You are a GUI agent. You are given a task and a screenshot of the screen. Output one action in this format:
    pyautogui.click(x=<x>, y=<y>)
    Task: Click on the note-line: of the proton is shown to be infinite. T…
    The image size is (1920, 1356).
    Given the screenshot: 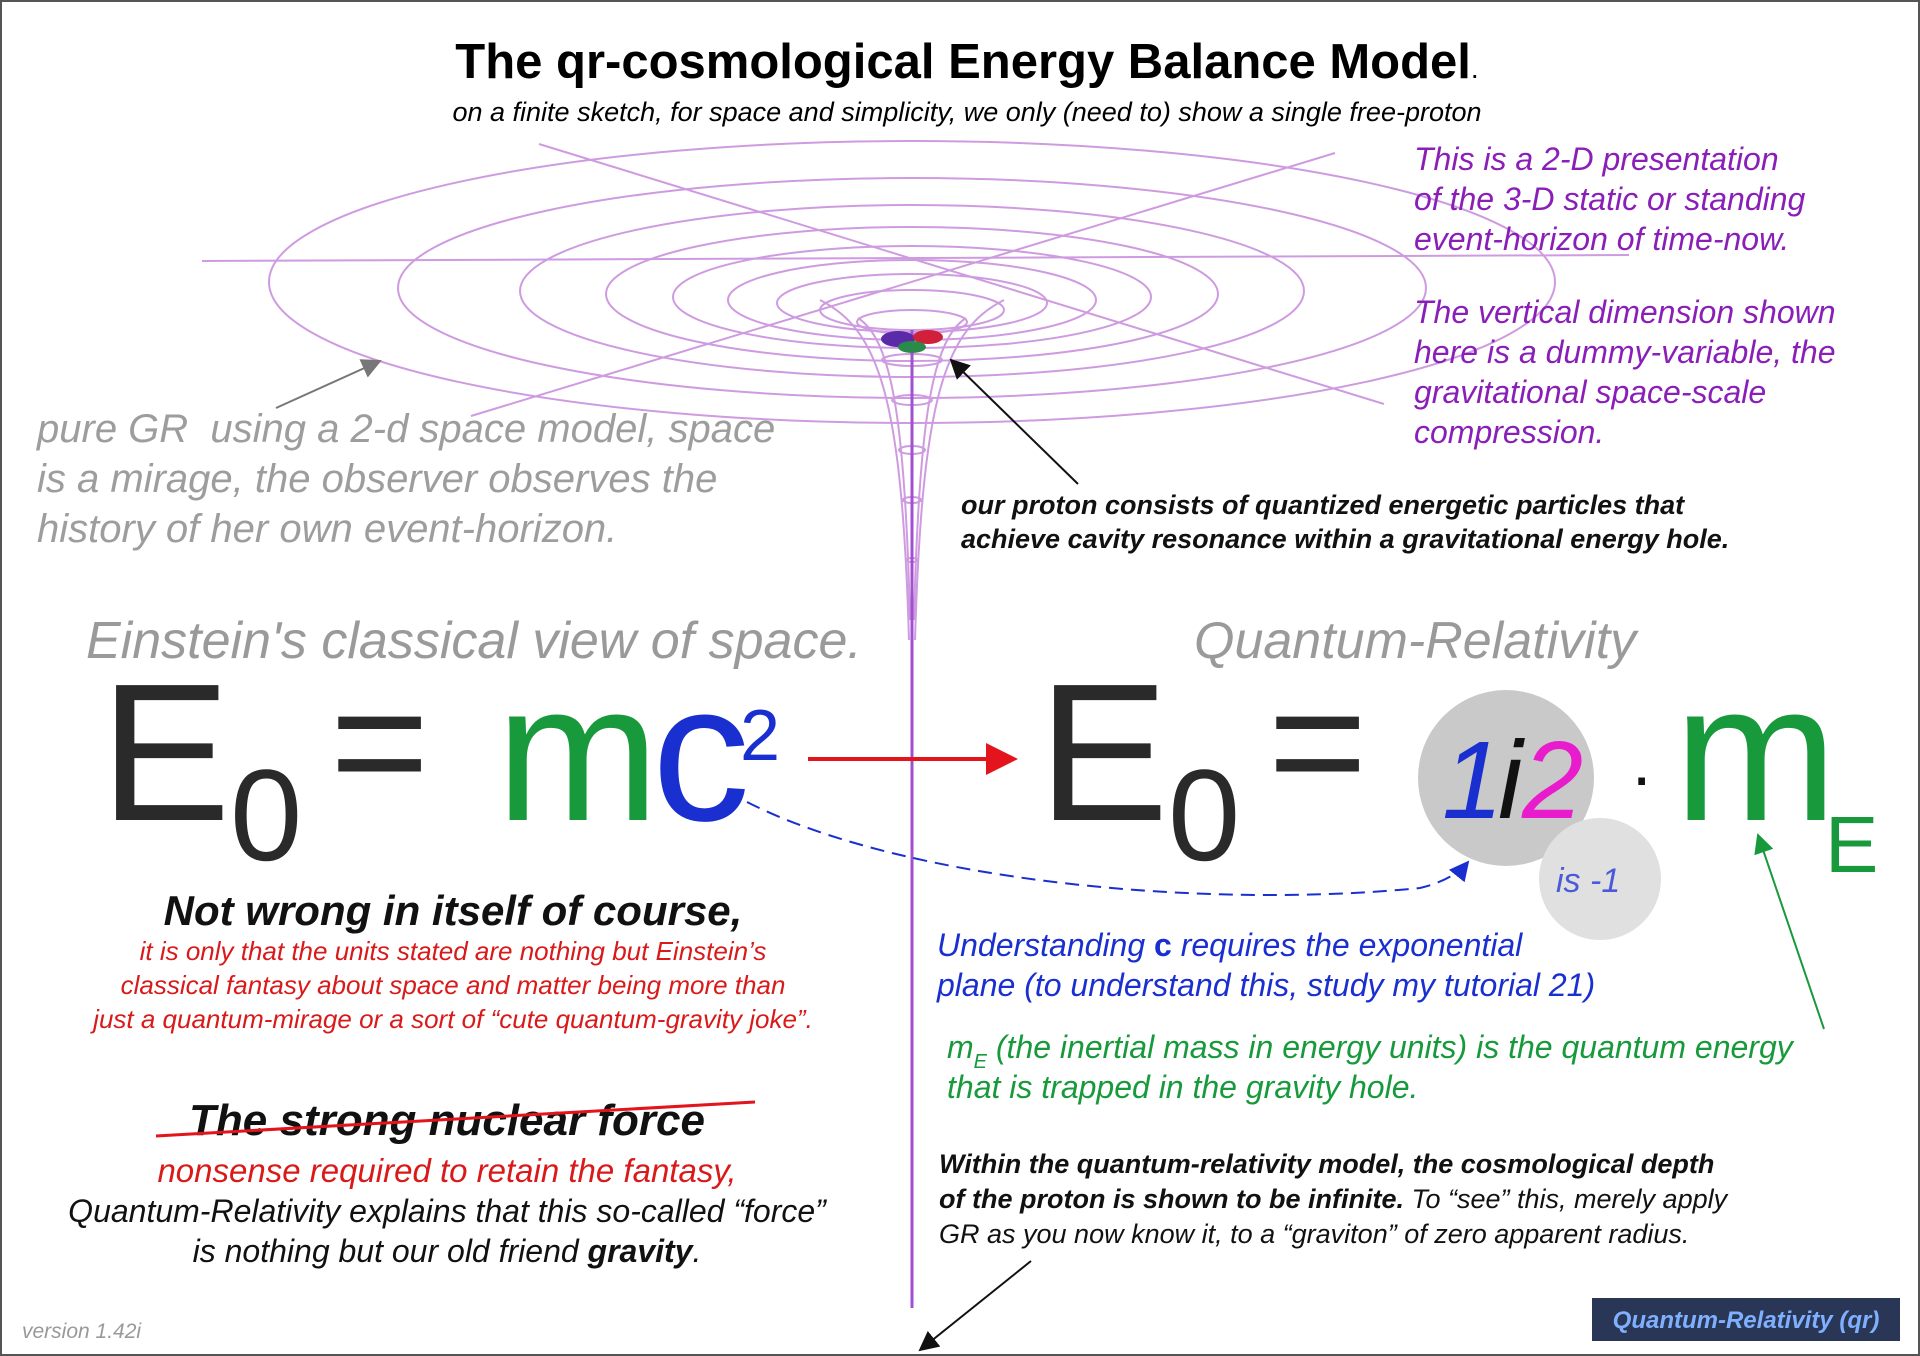 What is the action you would take?
    pyautogui.click(x=1334, y=1199)
    